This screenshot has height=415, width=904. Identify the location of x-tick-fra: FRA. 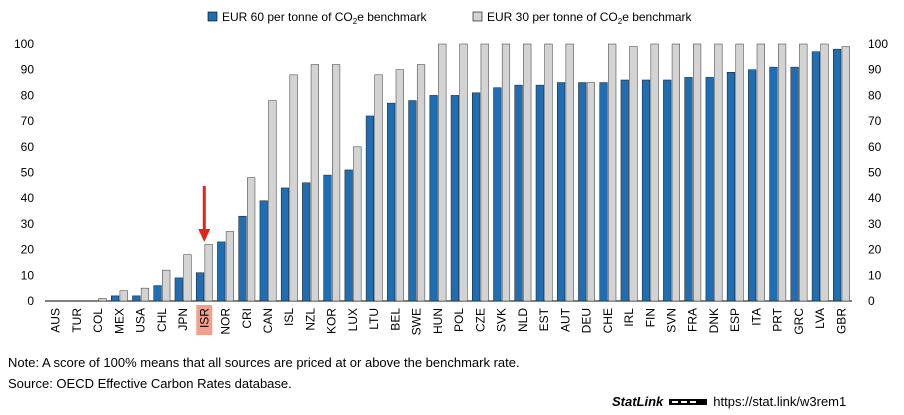
(693, 320).